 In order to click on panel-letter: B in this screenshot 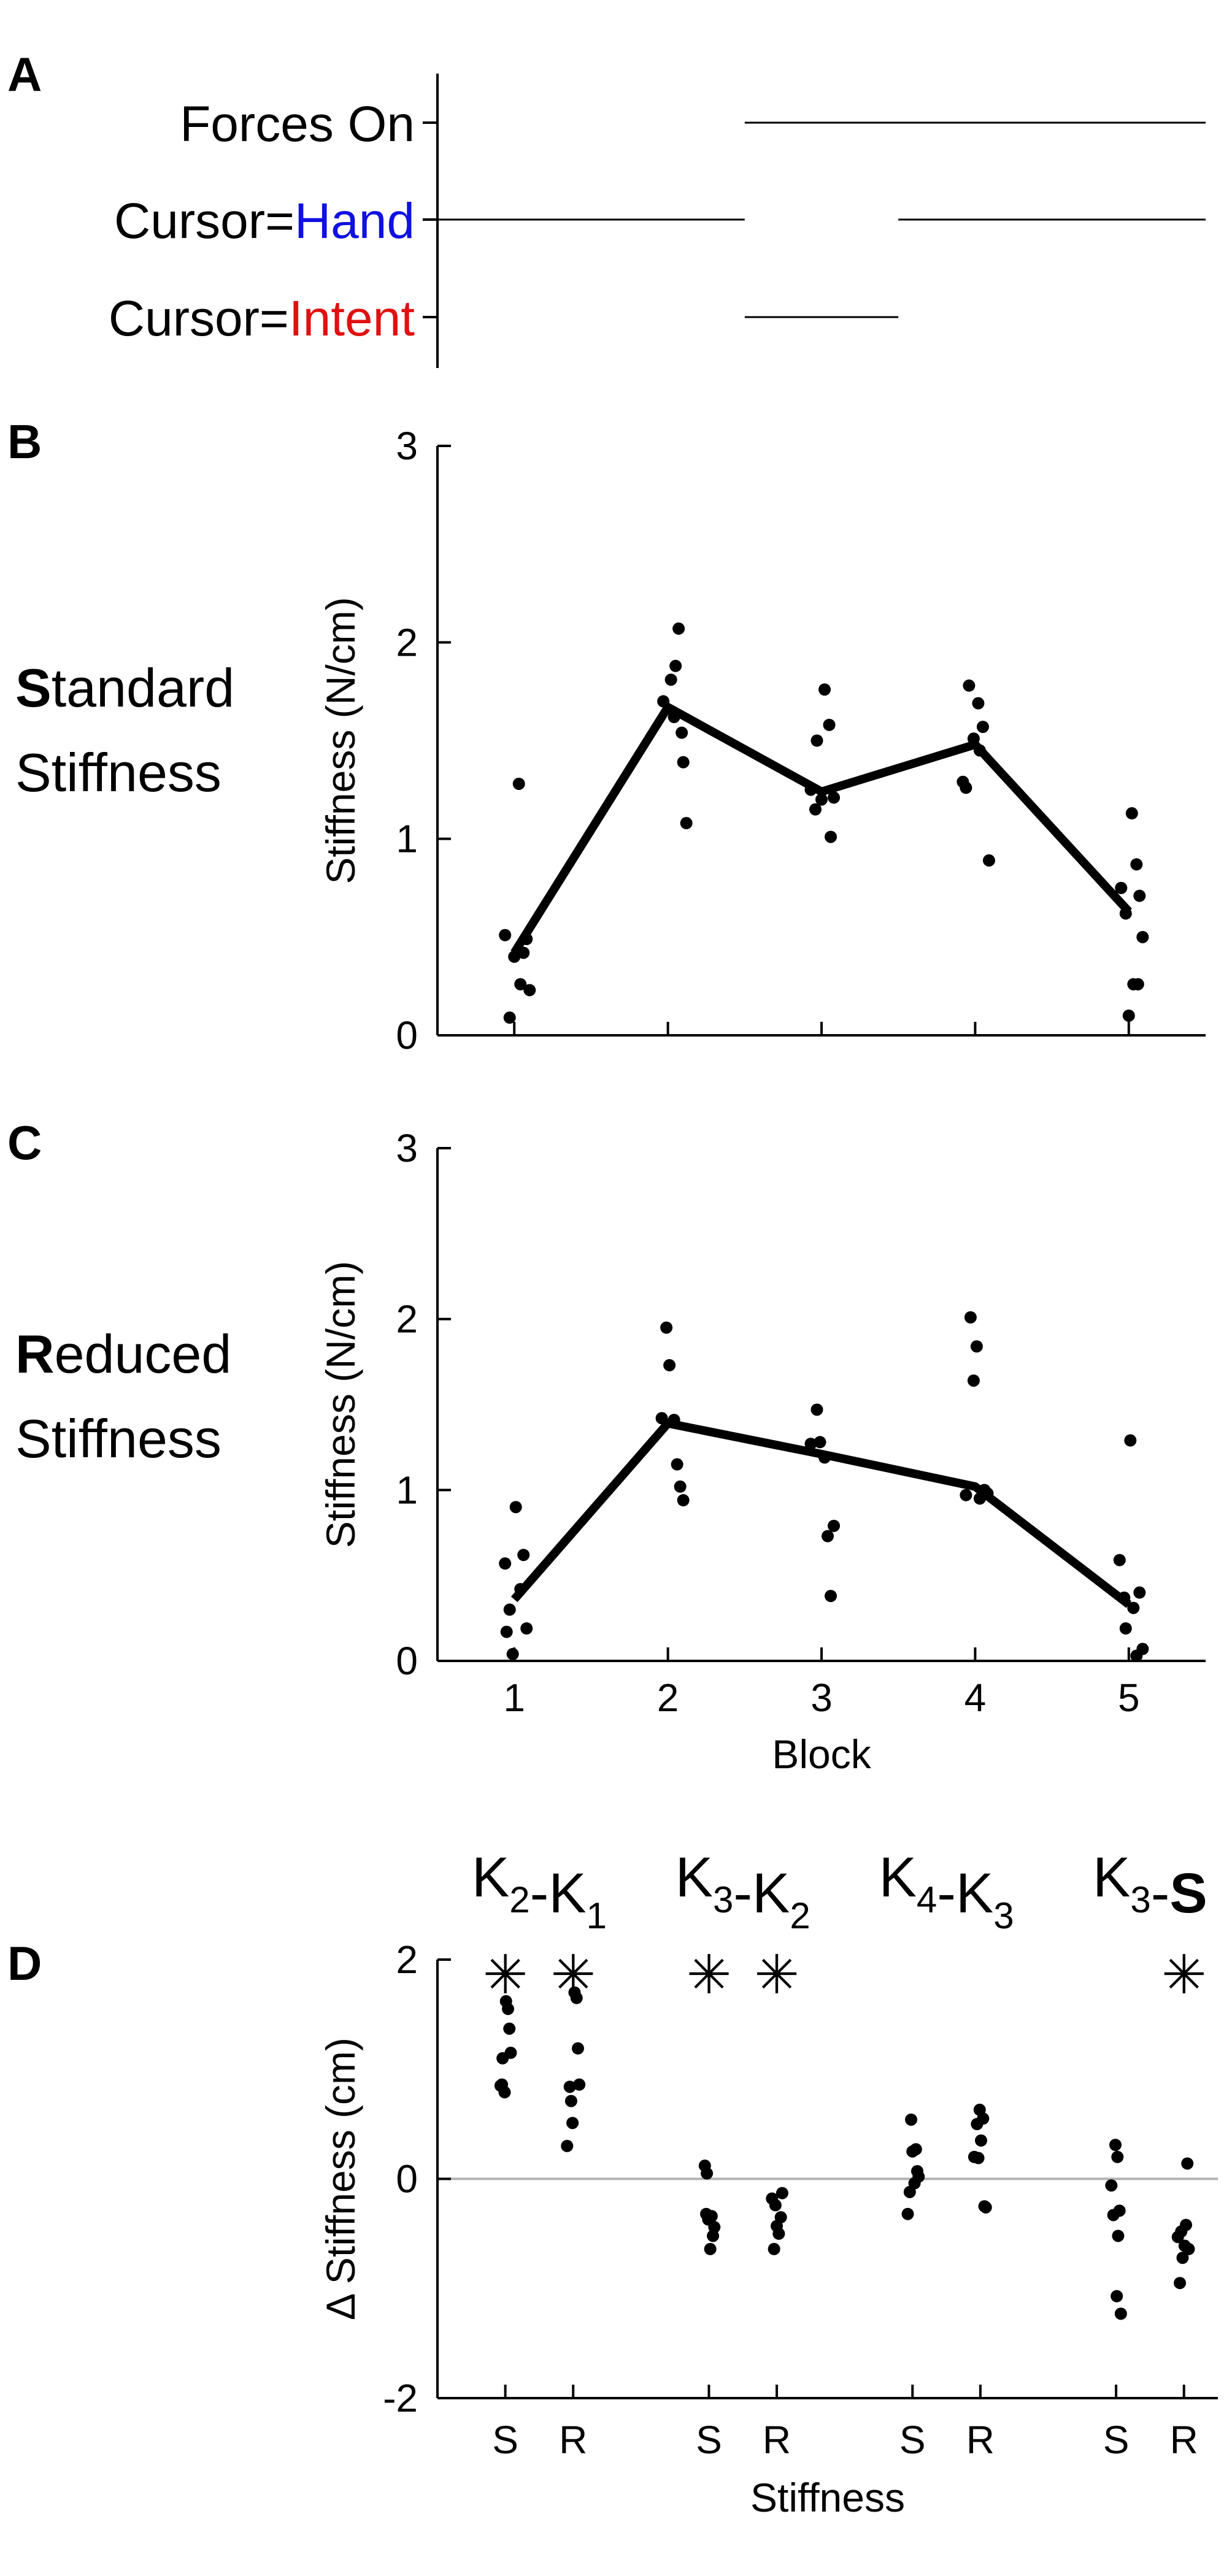, I will do `click(24, 442)`.